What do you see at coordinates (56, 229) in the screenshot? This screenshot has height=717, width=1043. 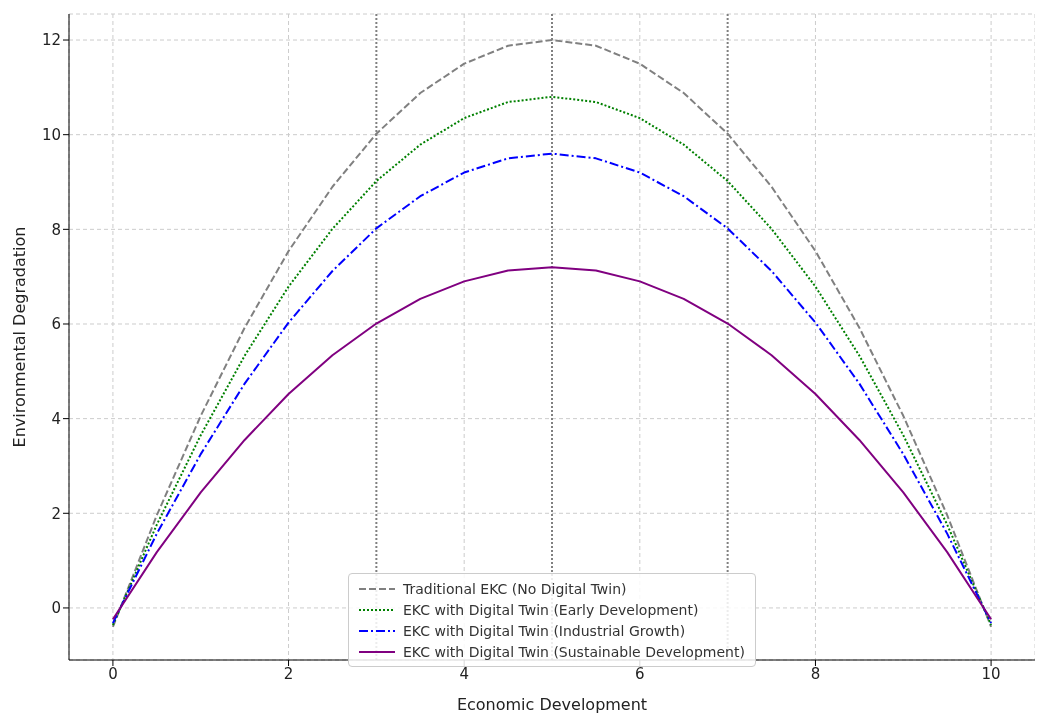 I see `y-tick-label: 8` at bounding box center [56, 229].